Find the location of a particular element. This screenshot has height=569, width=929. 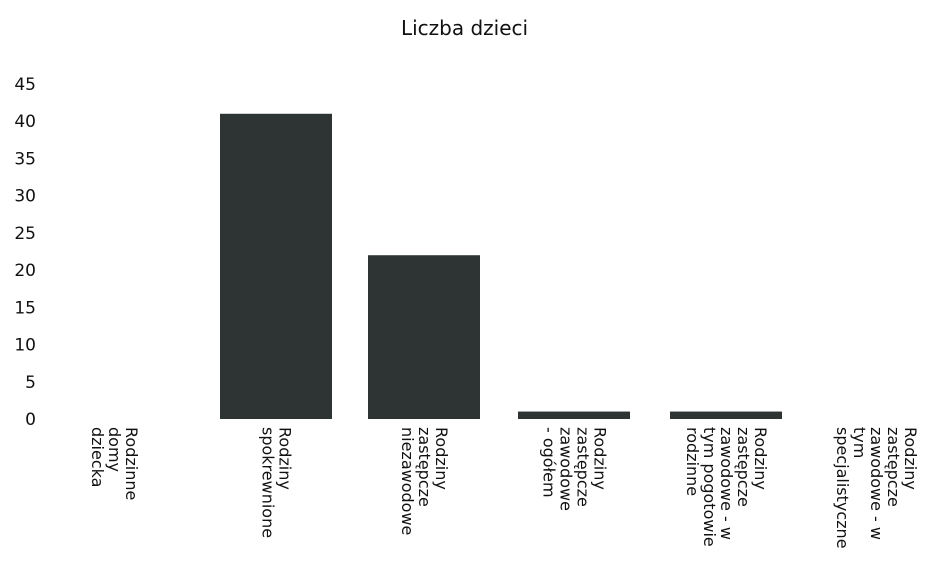

category-label-line: tym pogotowie is located at coordinates (709, 487).